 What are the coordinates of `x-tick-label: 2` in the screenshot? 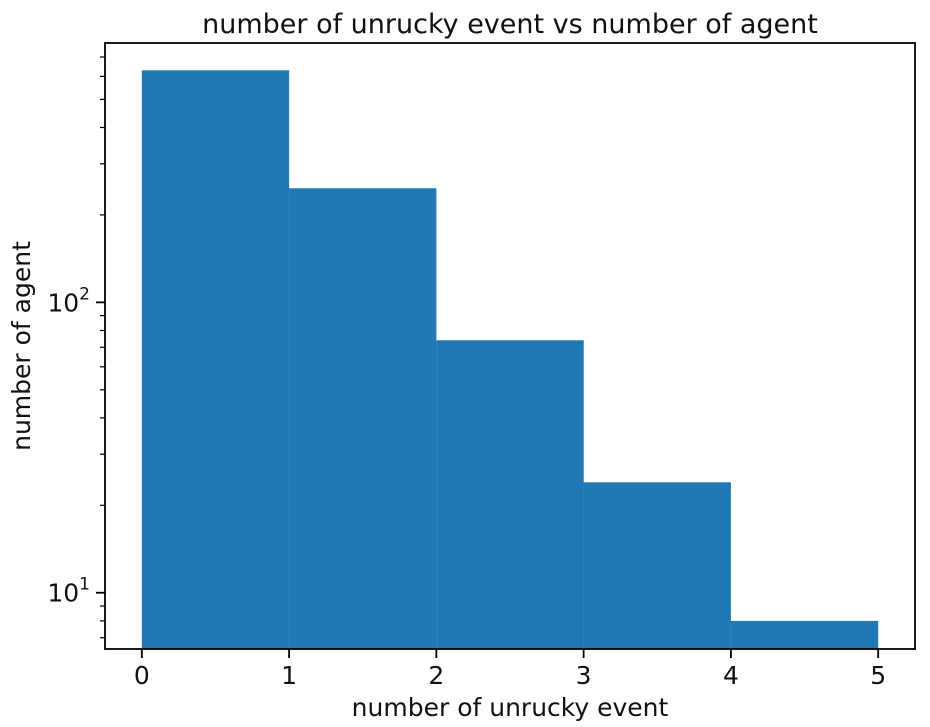 It's located at (436, 675).